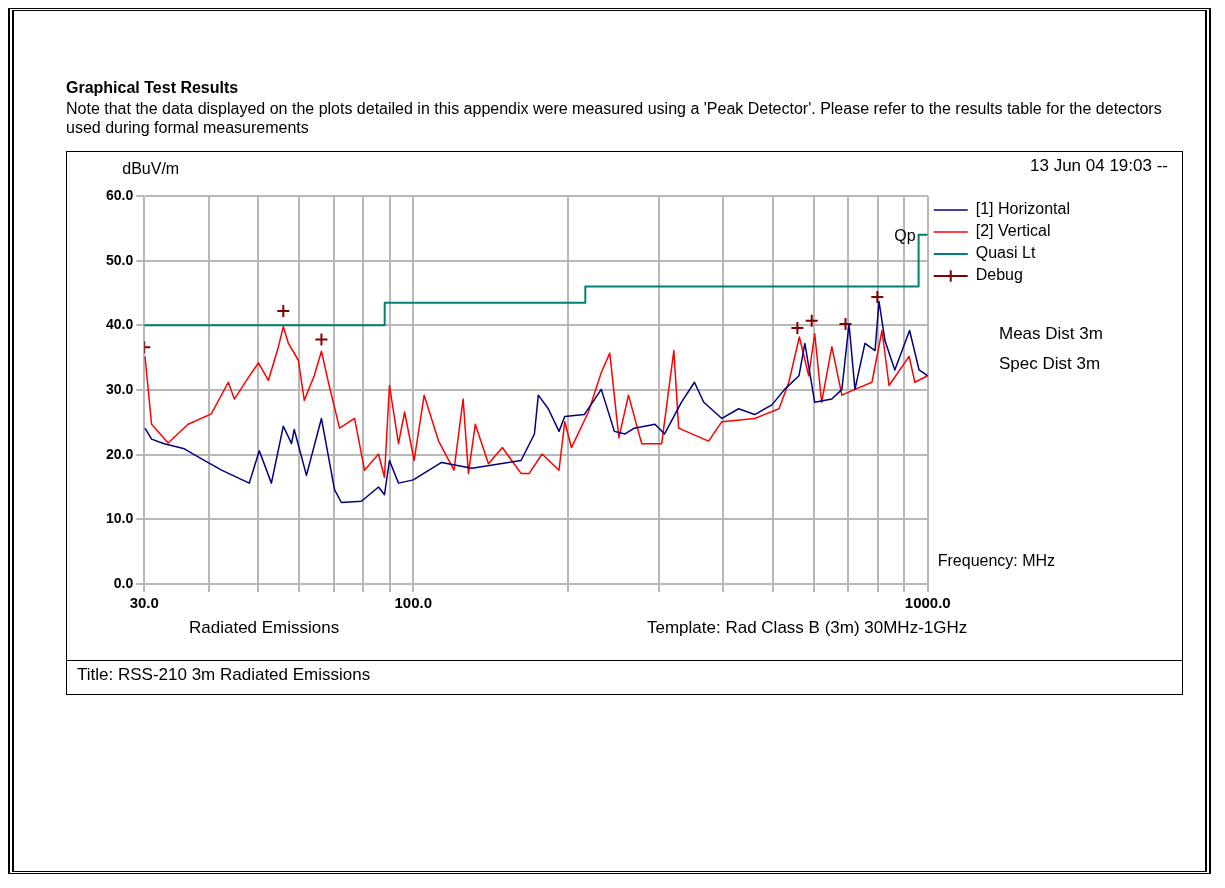  Describe the element at coordinates (153, 88) in the screenshot. I see `chart-title: Graphical Test Results` at that location.